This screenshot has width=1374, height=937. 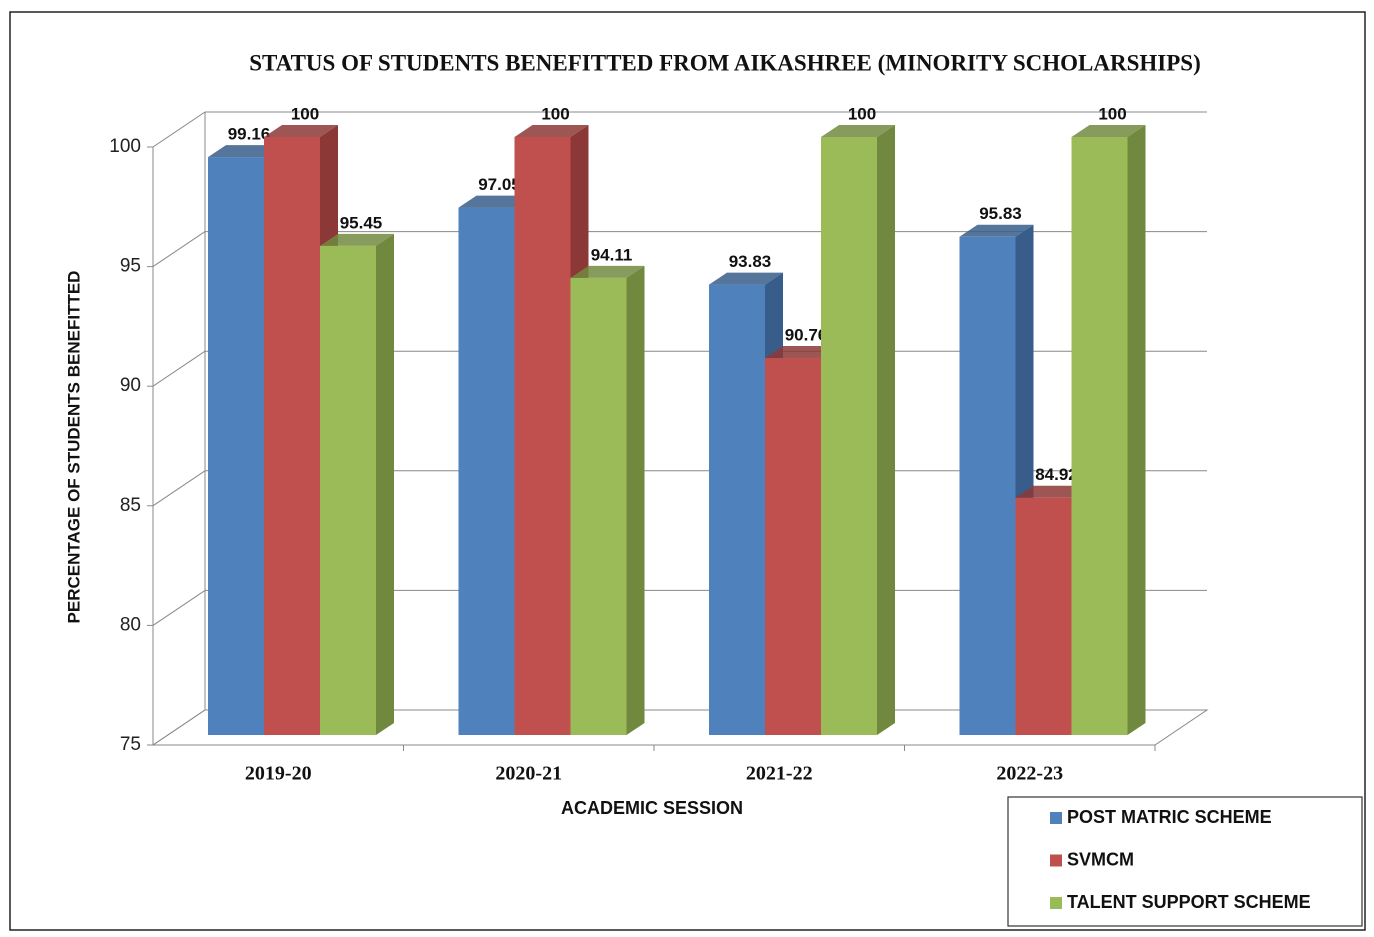 I want to click on y-tick-label: 75, so click(x=130, y=744).